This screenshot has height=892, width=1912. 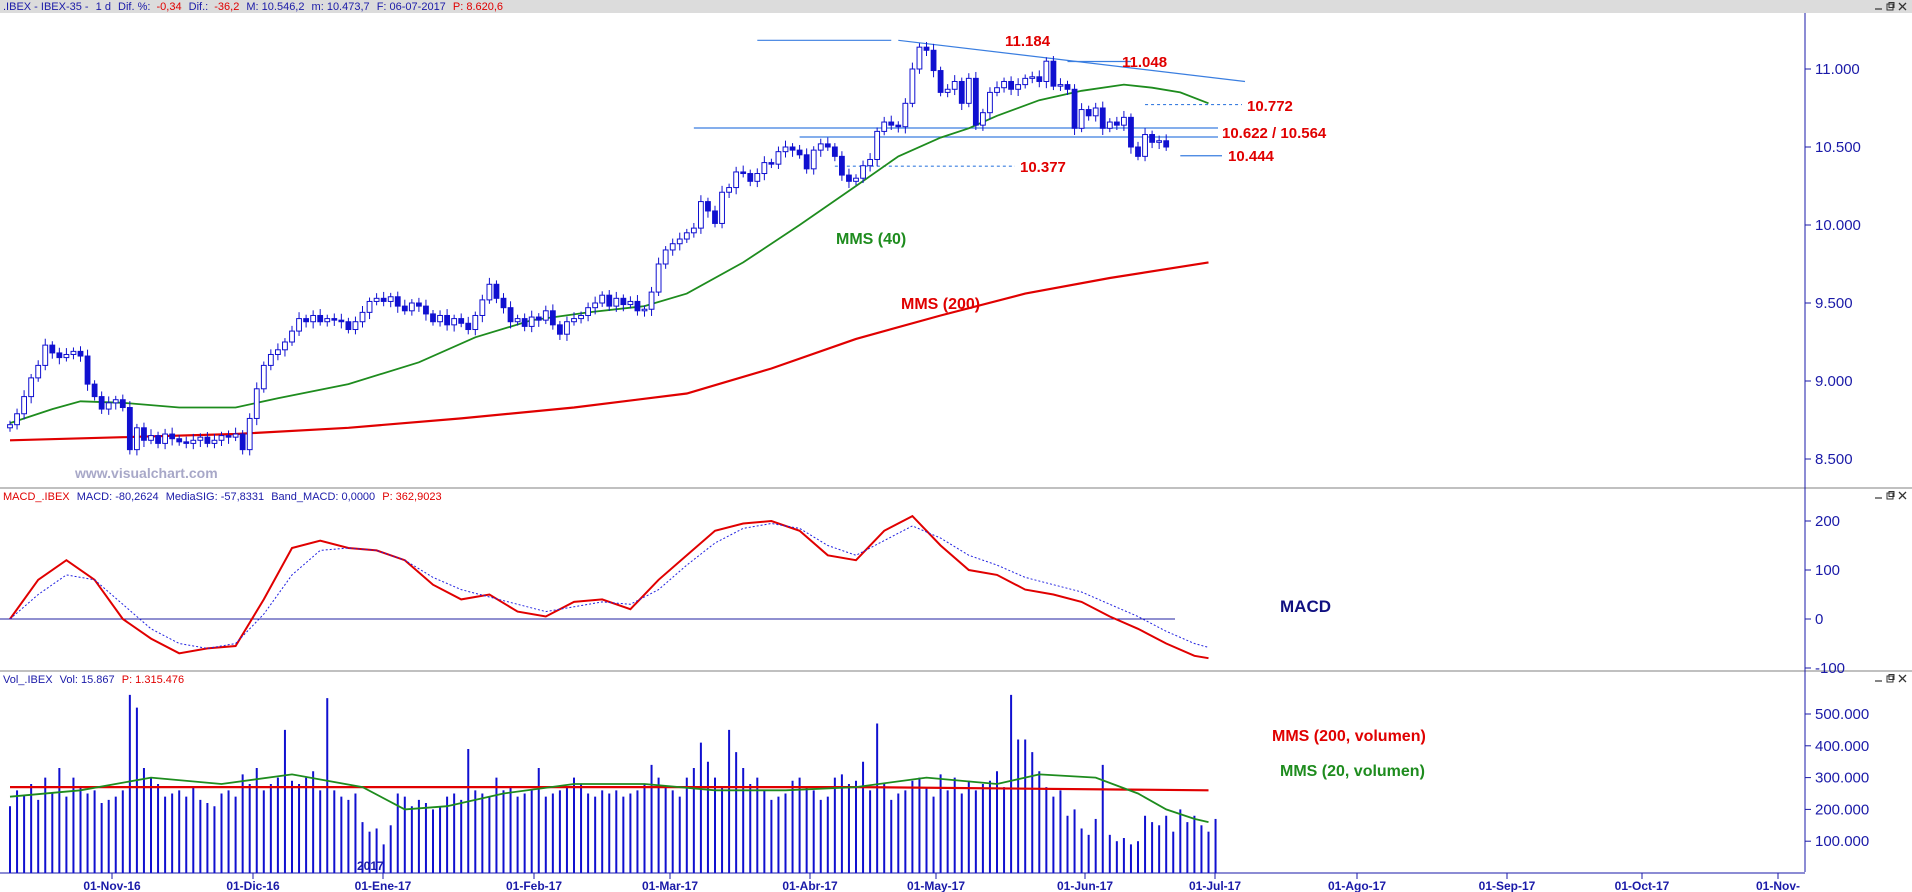 I want to click on volume-bars, so click(x=613, y=783).